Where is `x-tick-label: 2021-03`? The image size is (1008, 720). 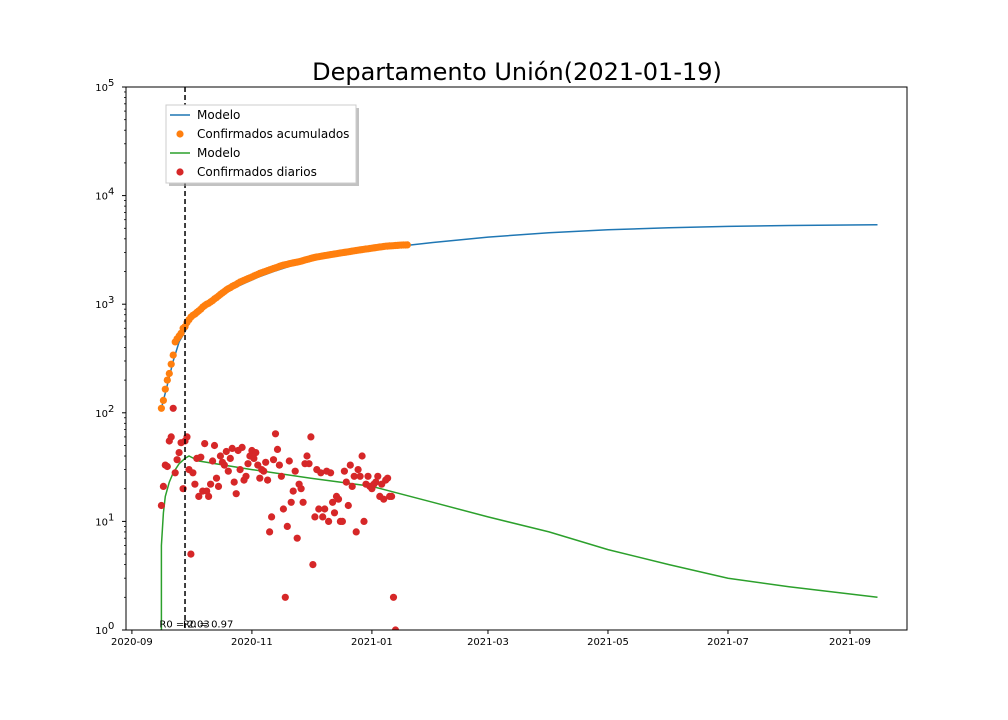
x-tick-label: 2021-03 is located at coordinates (488, 642).